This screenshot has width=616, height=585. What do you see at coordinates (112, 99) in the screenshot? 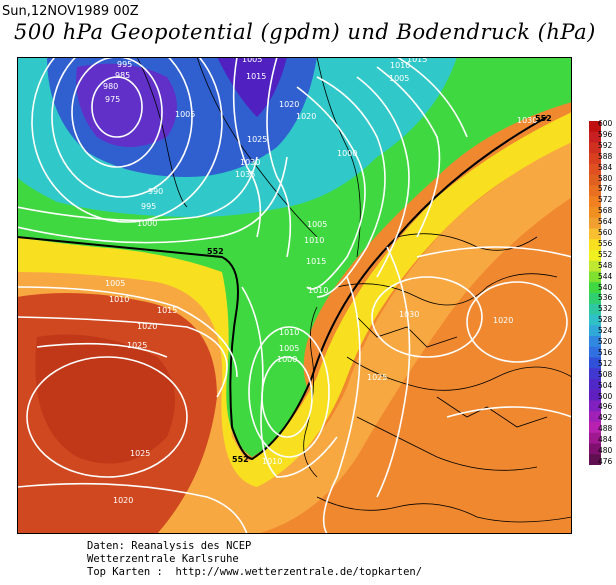
I see `isobar-label: 975` at bounding box center [112, 99].